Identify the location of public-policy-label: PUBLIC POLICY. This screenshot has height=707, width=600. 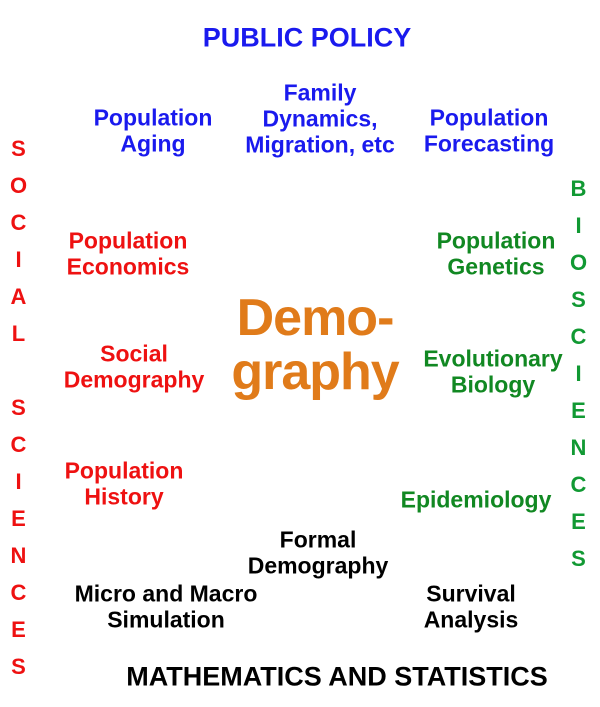
(307, 37).